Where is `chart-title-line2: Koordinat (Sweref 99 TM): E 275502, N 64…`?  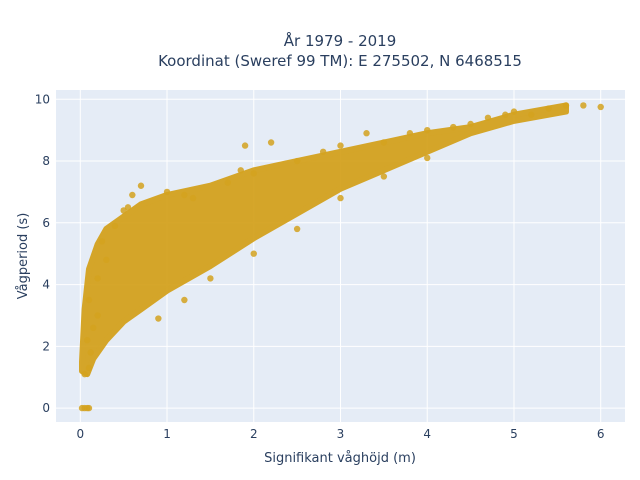
chart-title-line2: Koordinat (Sweref 99 TM): E 275502, N 64… is located at coordinates (340, 61).